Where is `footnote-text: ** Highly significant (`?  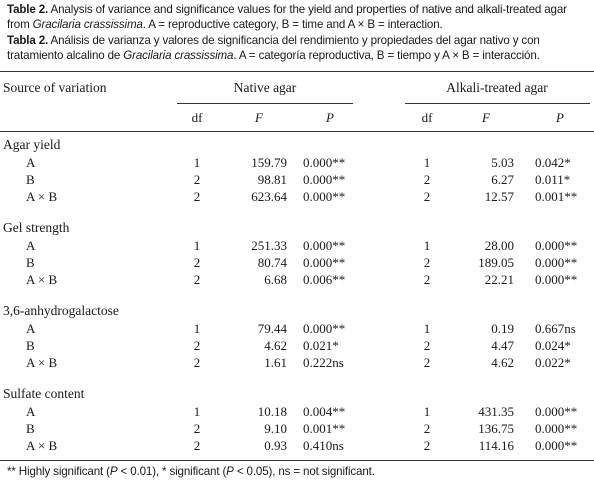 footnote-text: ** Highly significant ( is located at coordinates (58, 471).